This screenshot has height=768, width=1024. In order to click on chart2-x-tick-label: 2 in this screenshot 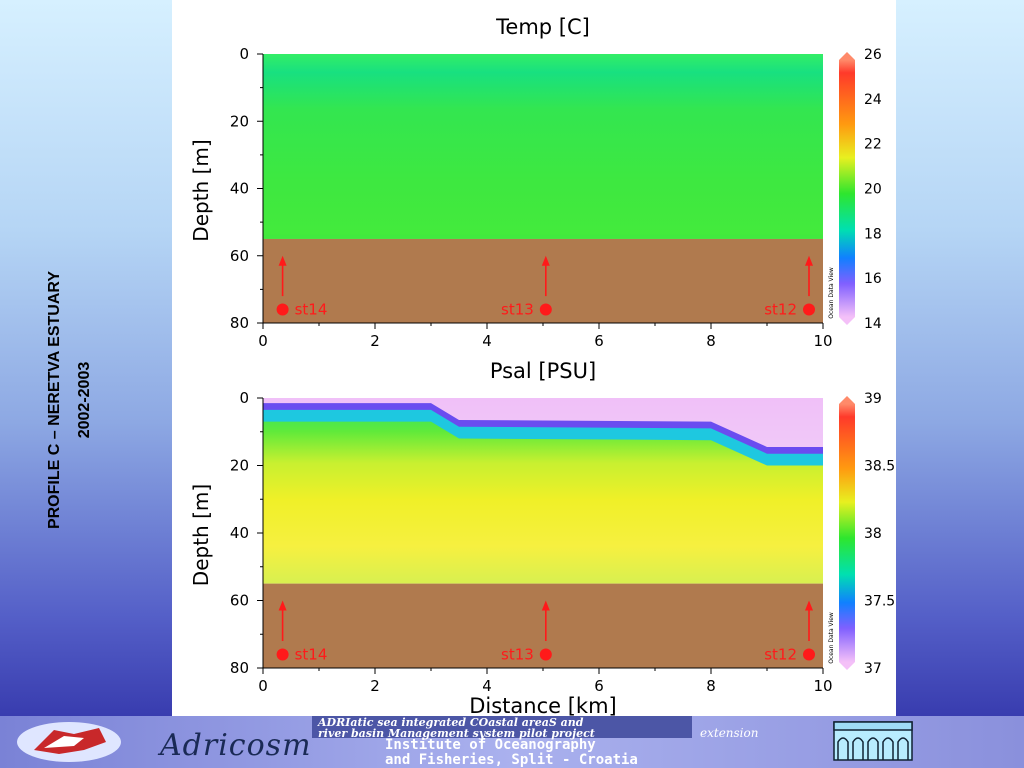, I will do `click(375, 686)`.